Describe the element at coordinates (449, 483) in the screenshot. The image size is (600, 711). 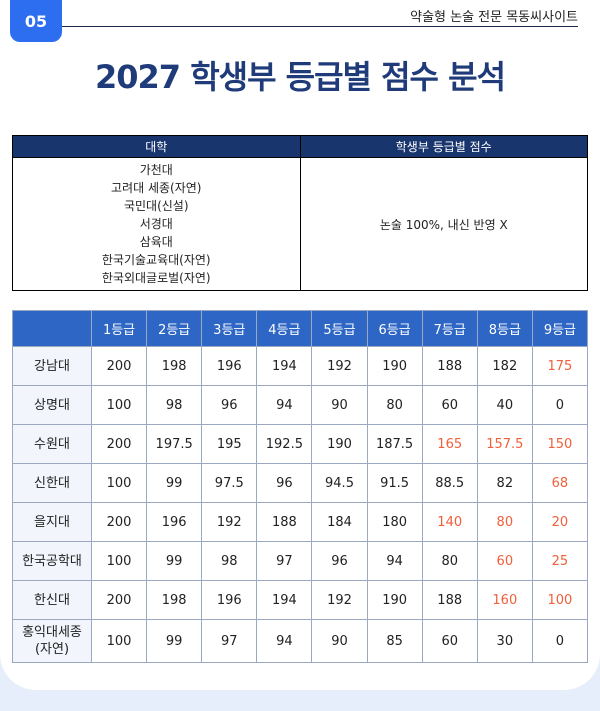
I see `score-cell: 88.5` at that location.